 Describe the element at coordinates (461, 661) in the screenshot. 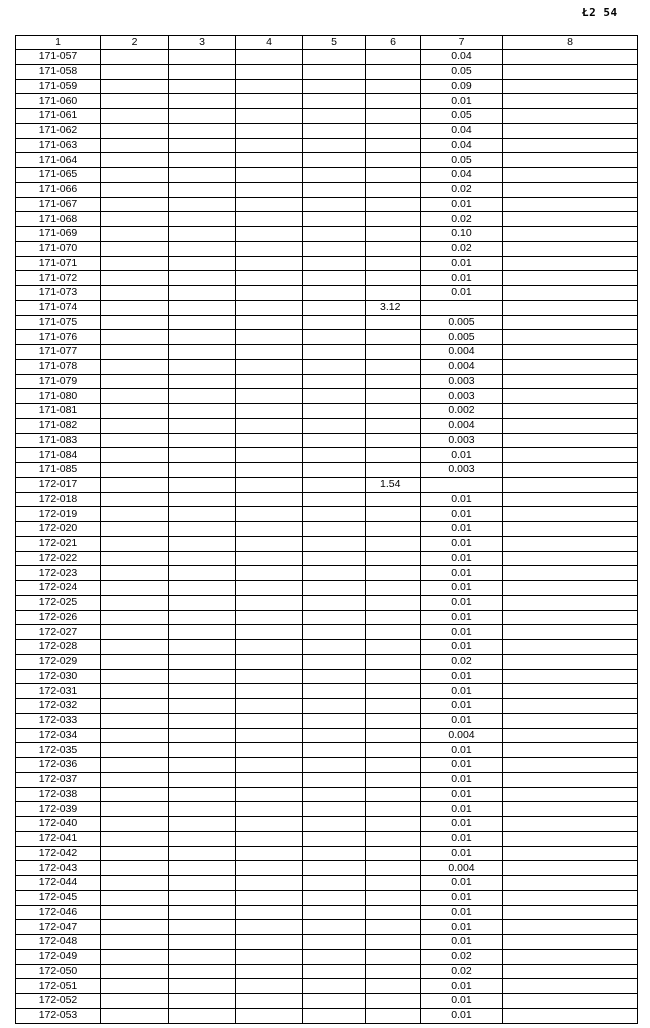

I see `cell-7: 0.02` at that location.